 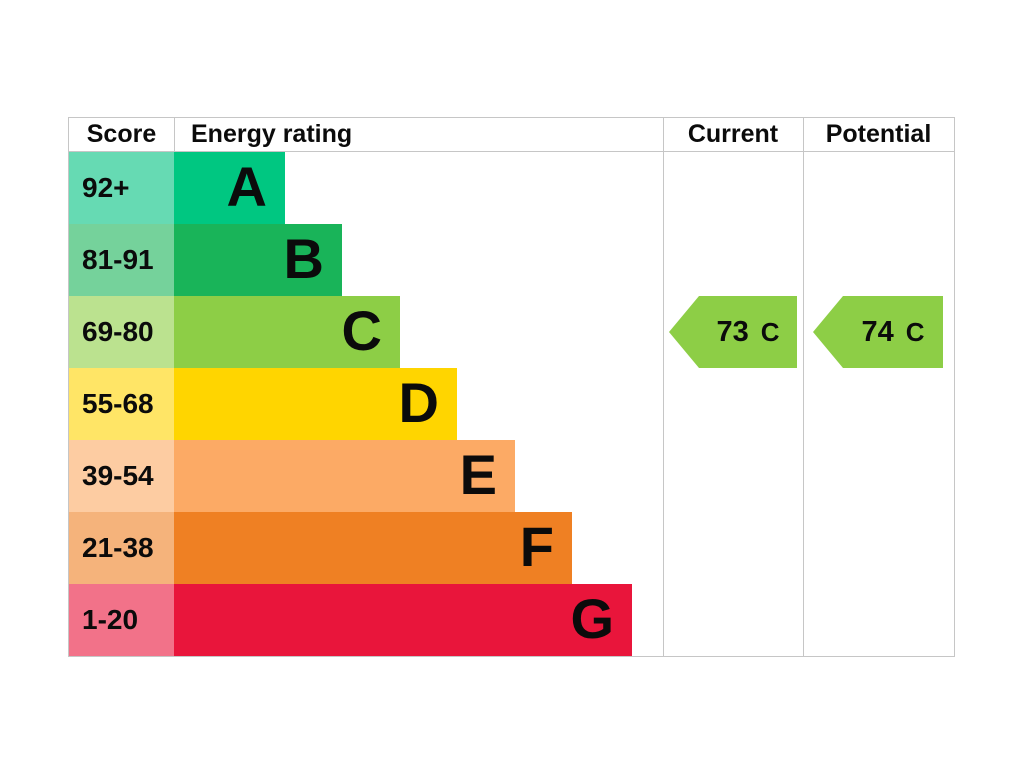 I want to click on epc-row-f: 21-38 F, so click(x=511, y=548).